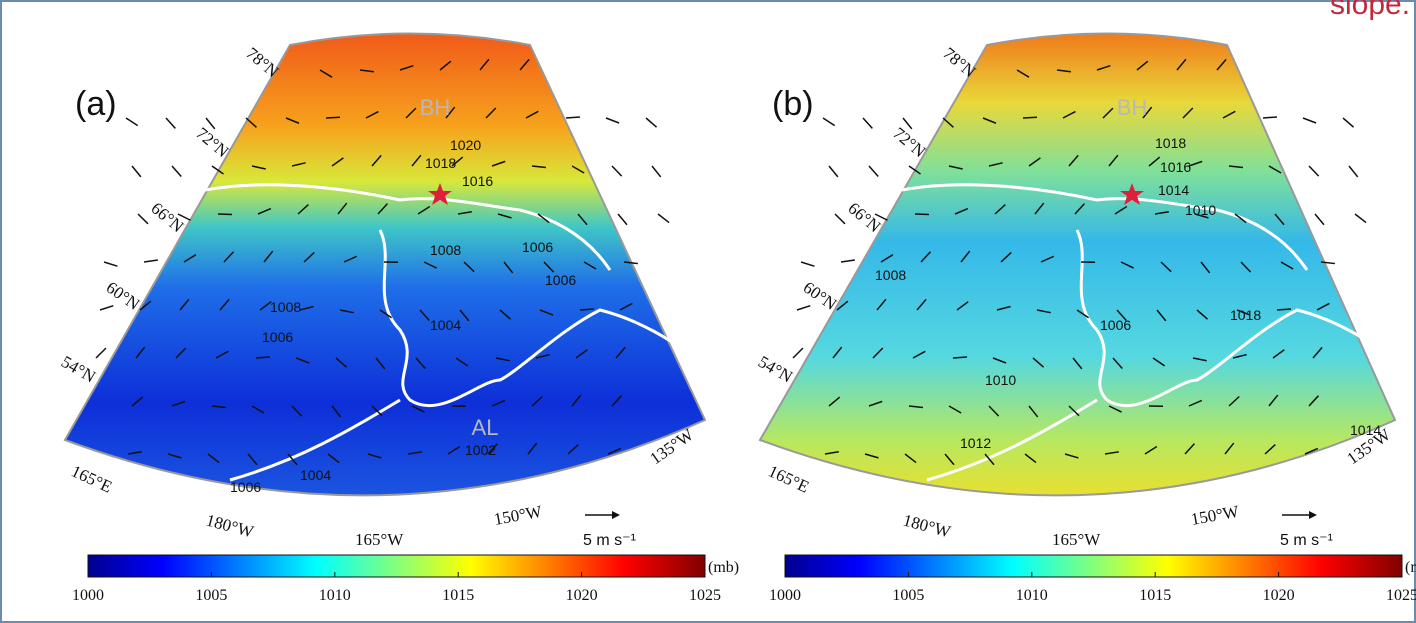 The width and height of the screenshot is (1416, 623). I want to click on contour-label: 1008, so click(445, 250).